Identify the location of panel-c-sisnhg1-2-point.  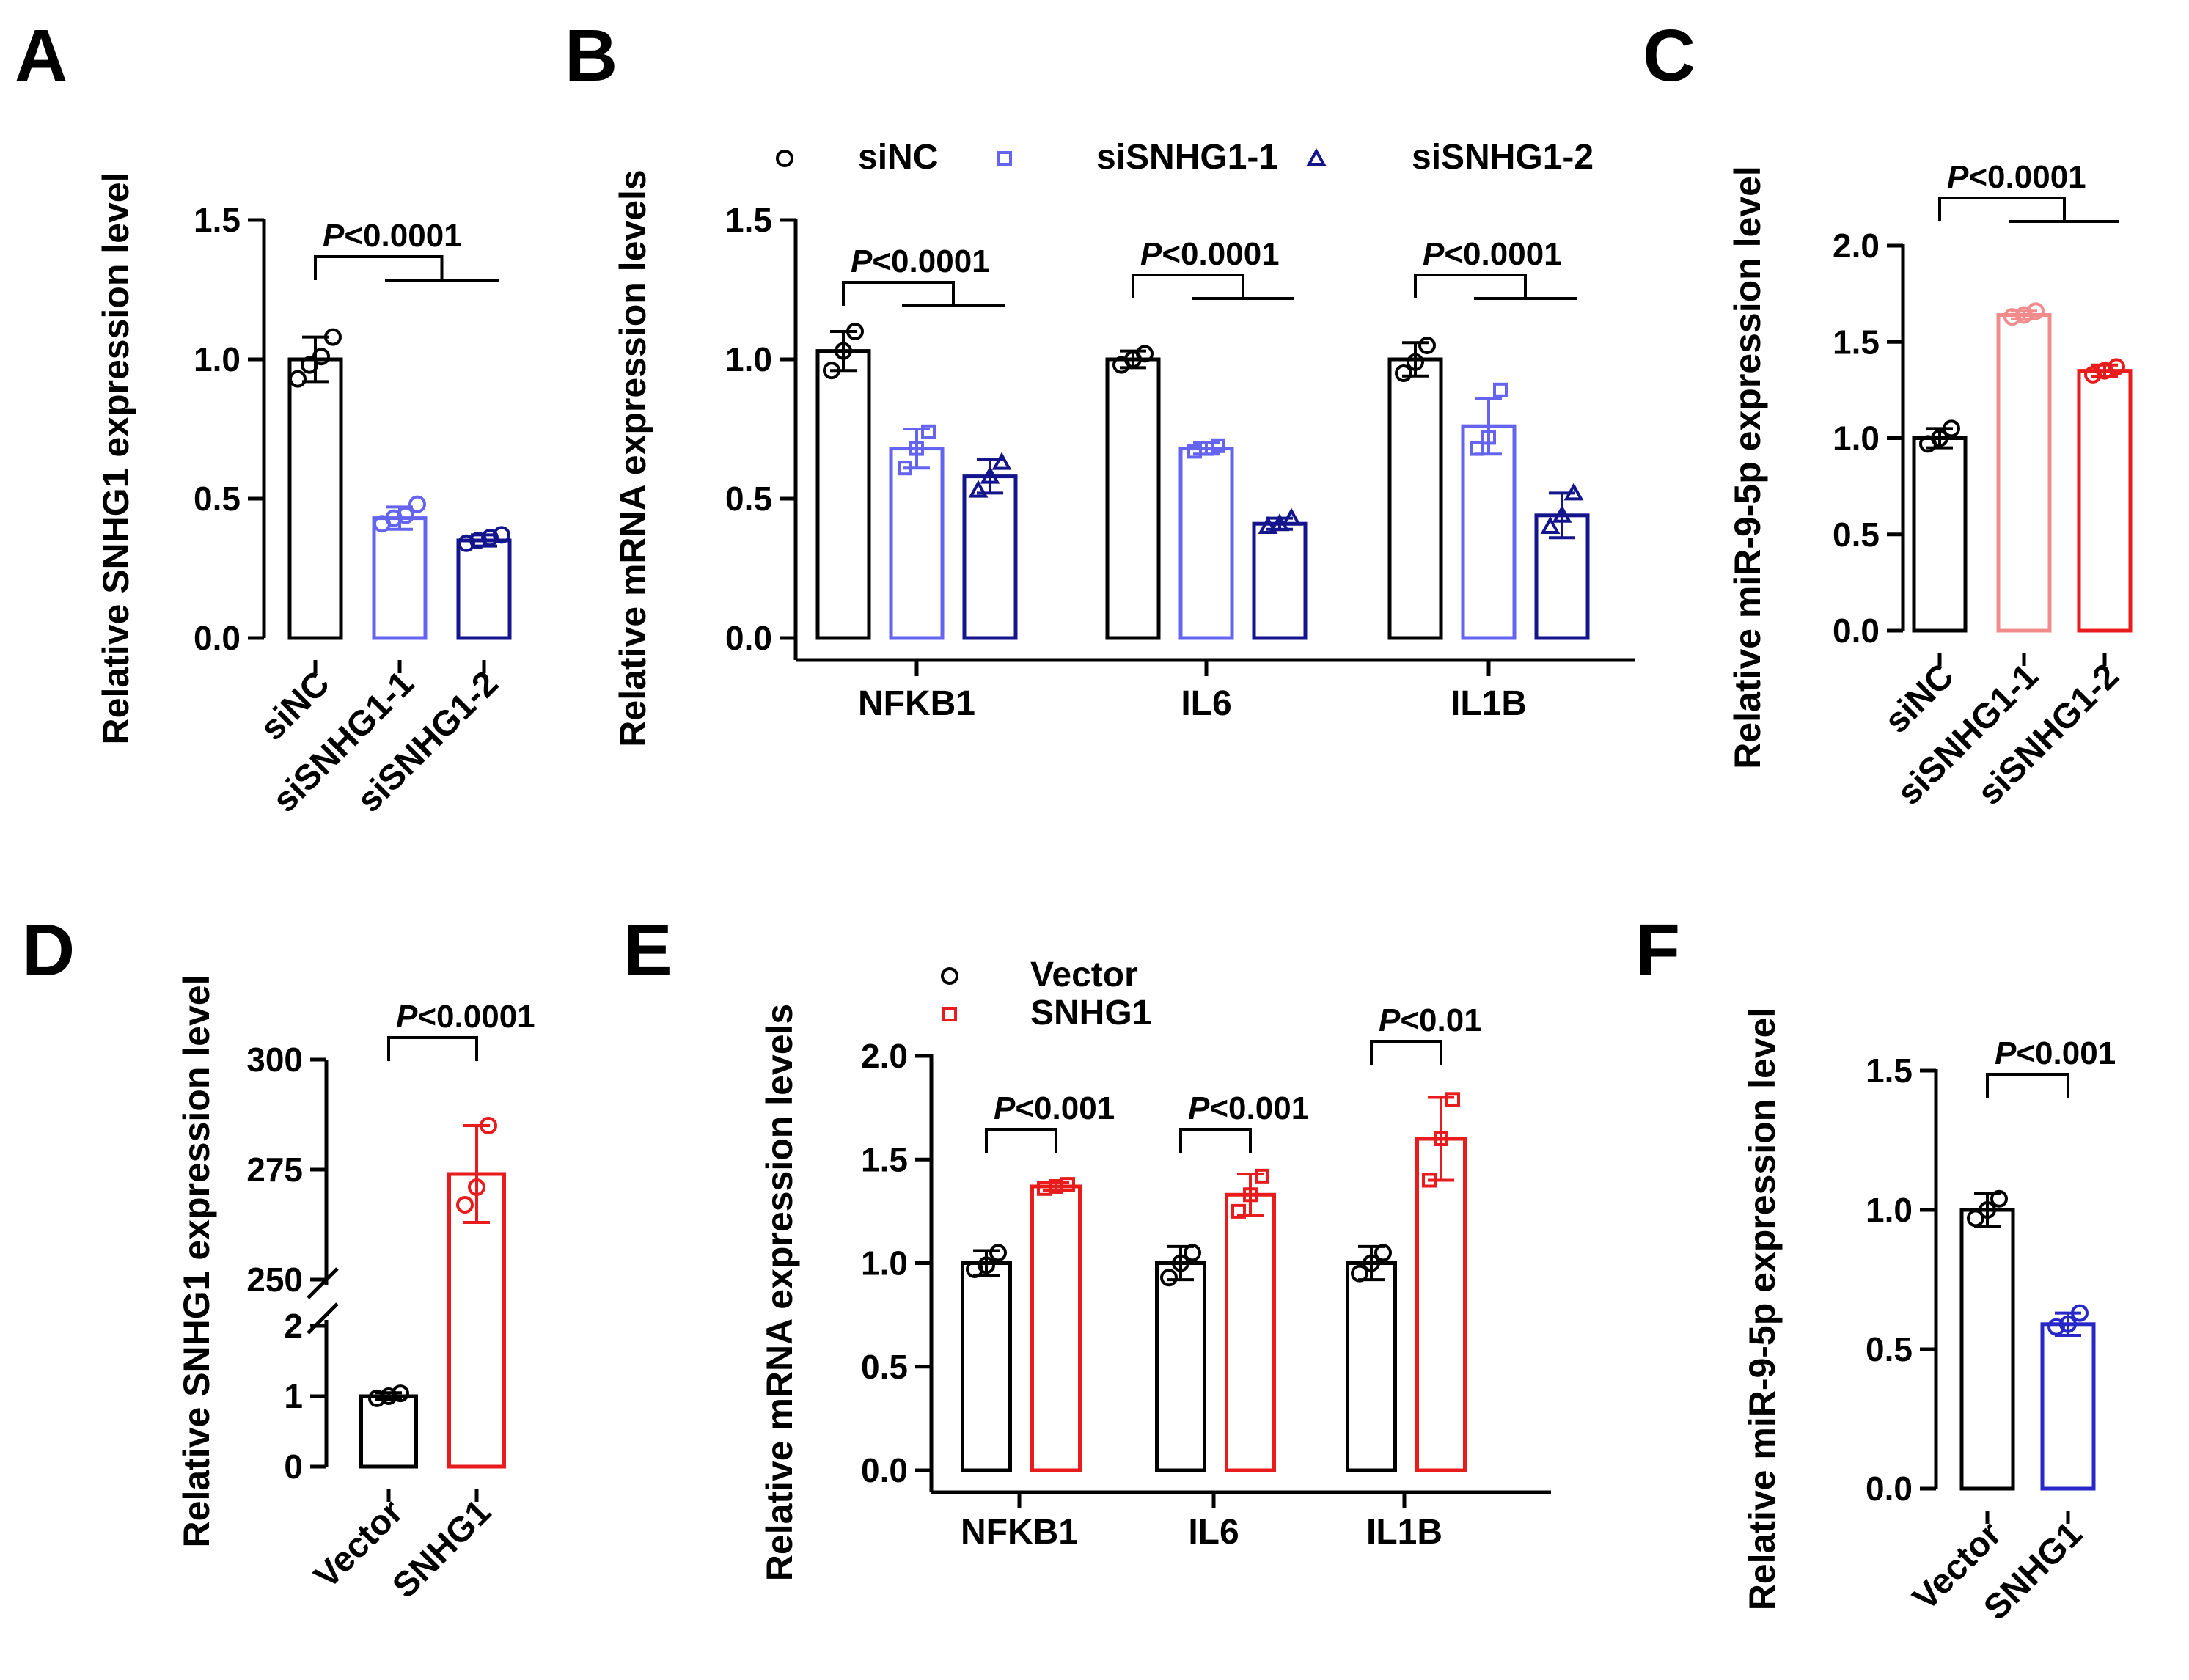
(2116, 367).